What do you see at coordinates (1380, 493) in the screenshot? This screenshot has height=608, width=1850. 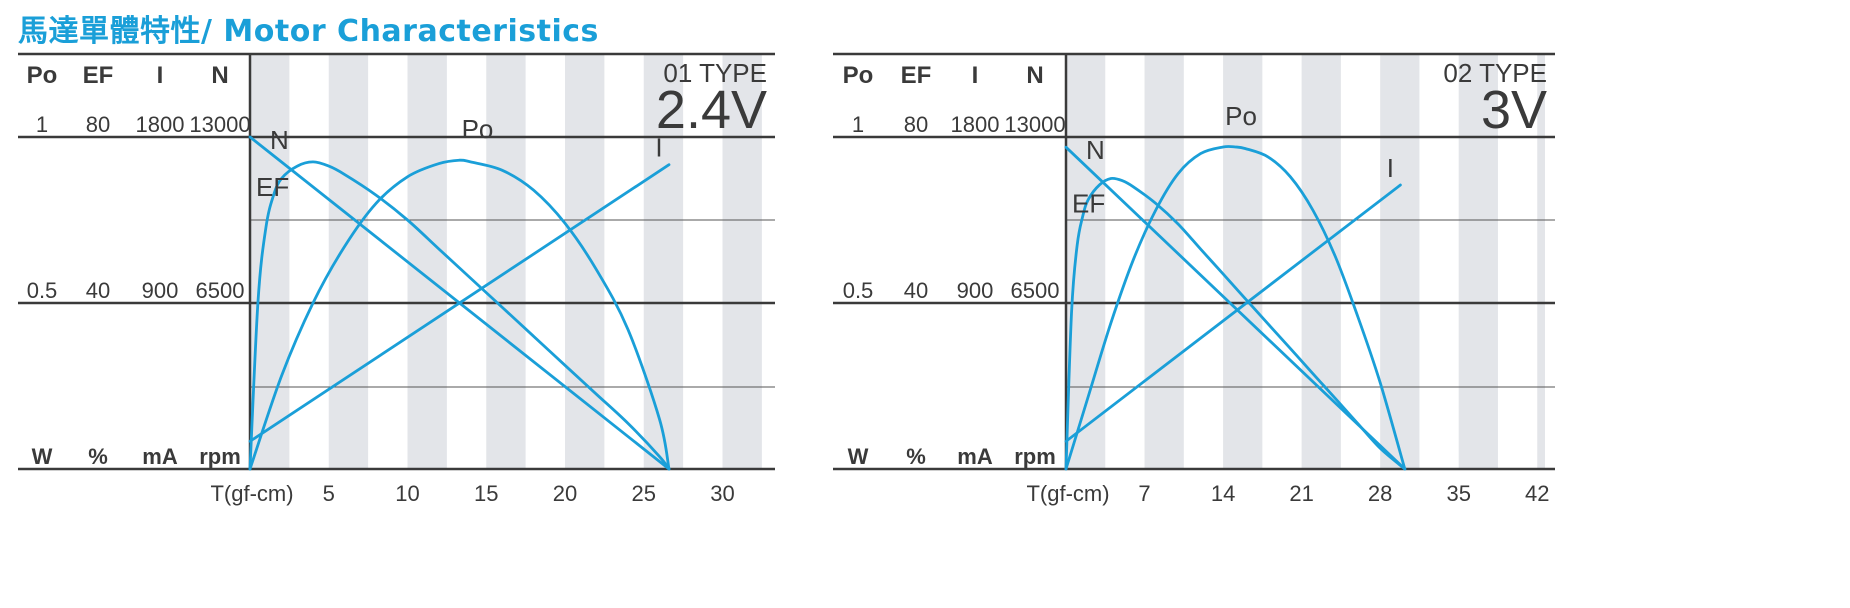 I see `x-tick-label: 28` at bounding box center [1380, 493].